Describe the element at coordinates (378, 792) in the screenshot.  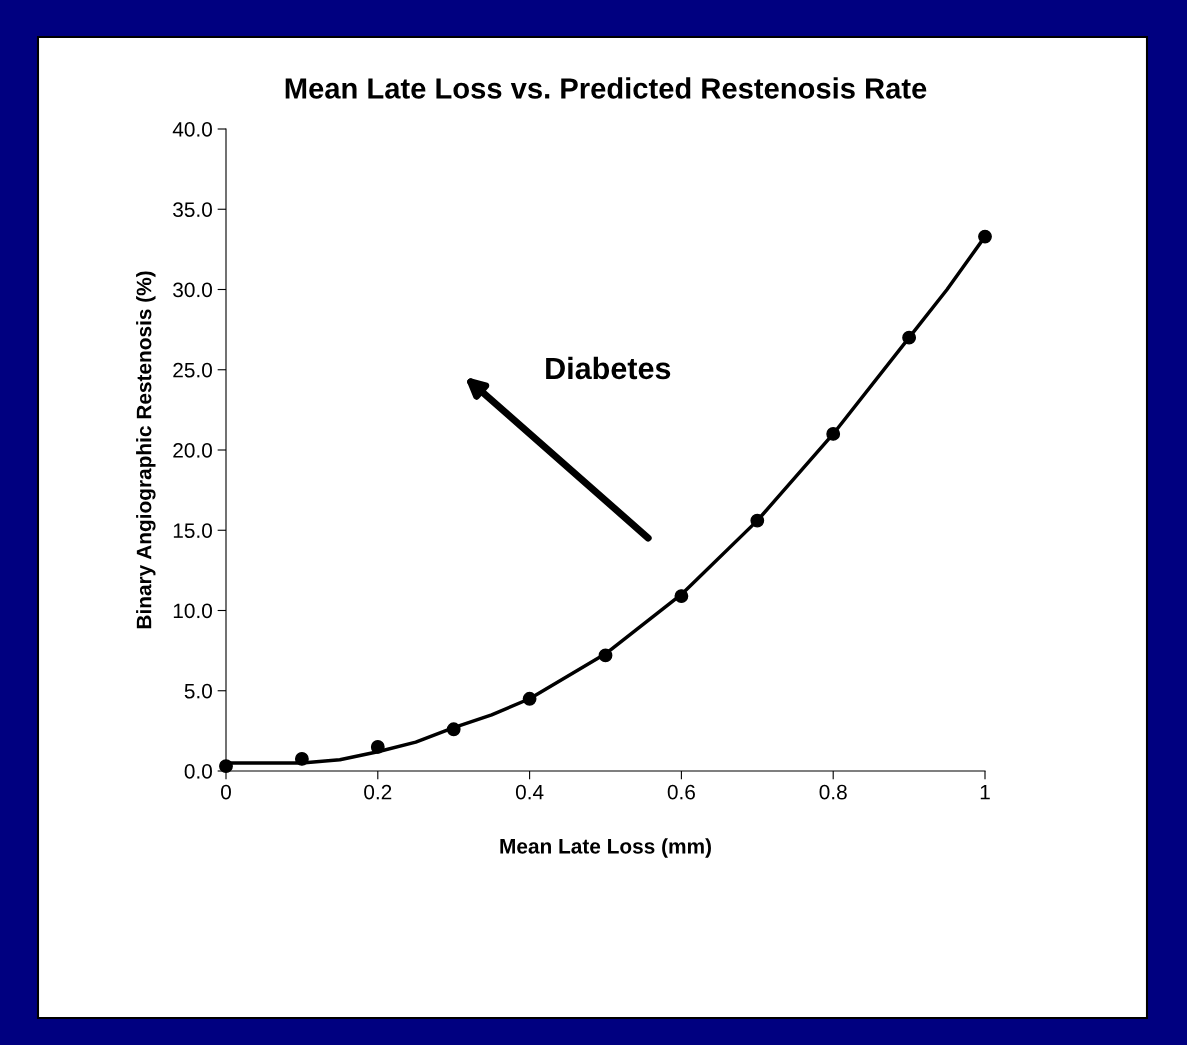
I see `x-tick-label: 0.2` at that location.